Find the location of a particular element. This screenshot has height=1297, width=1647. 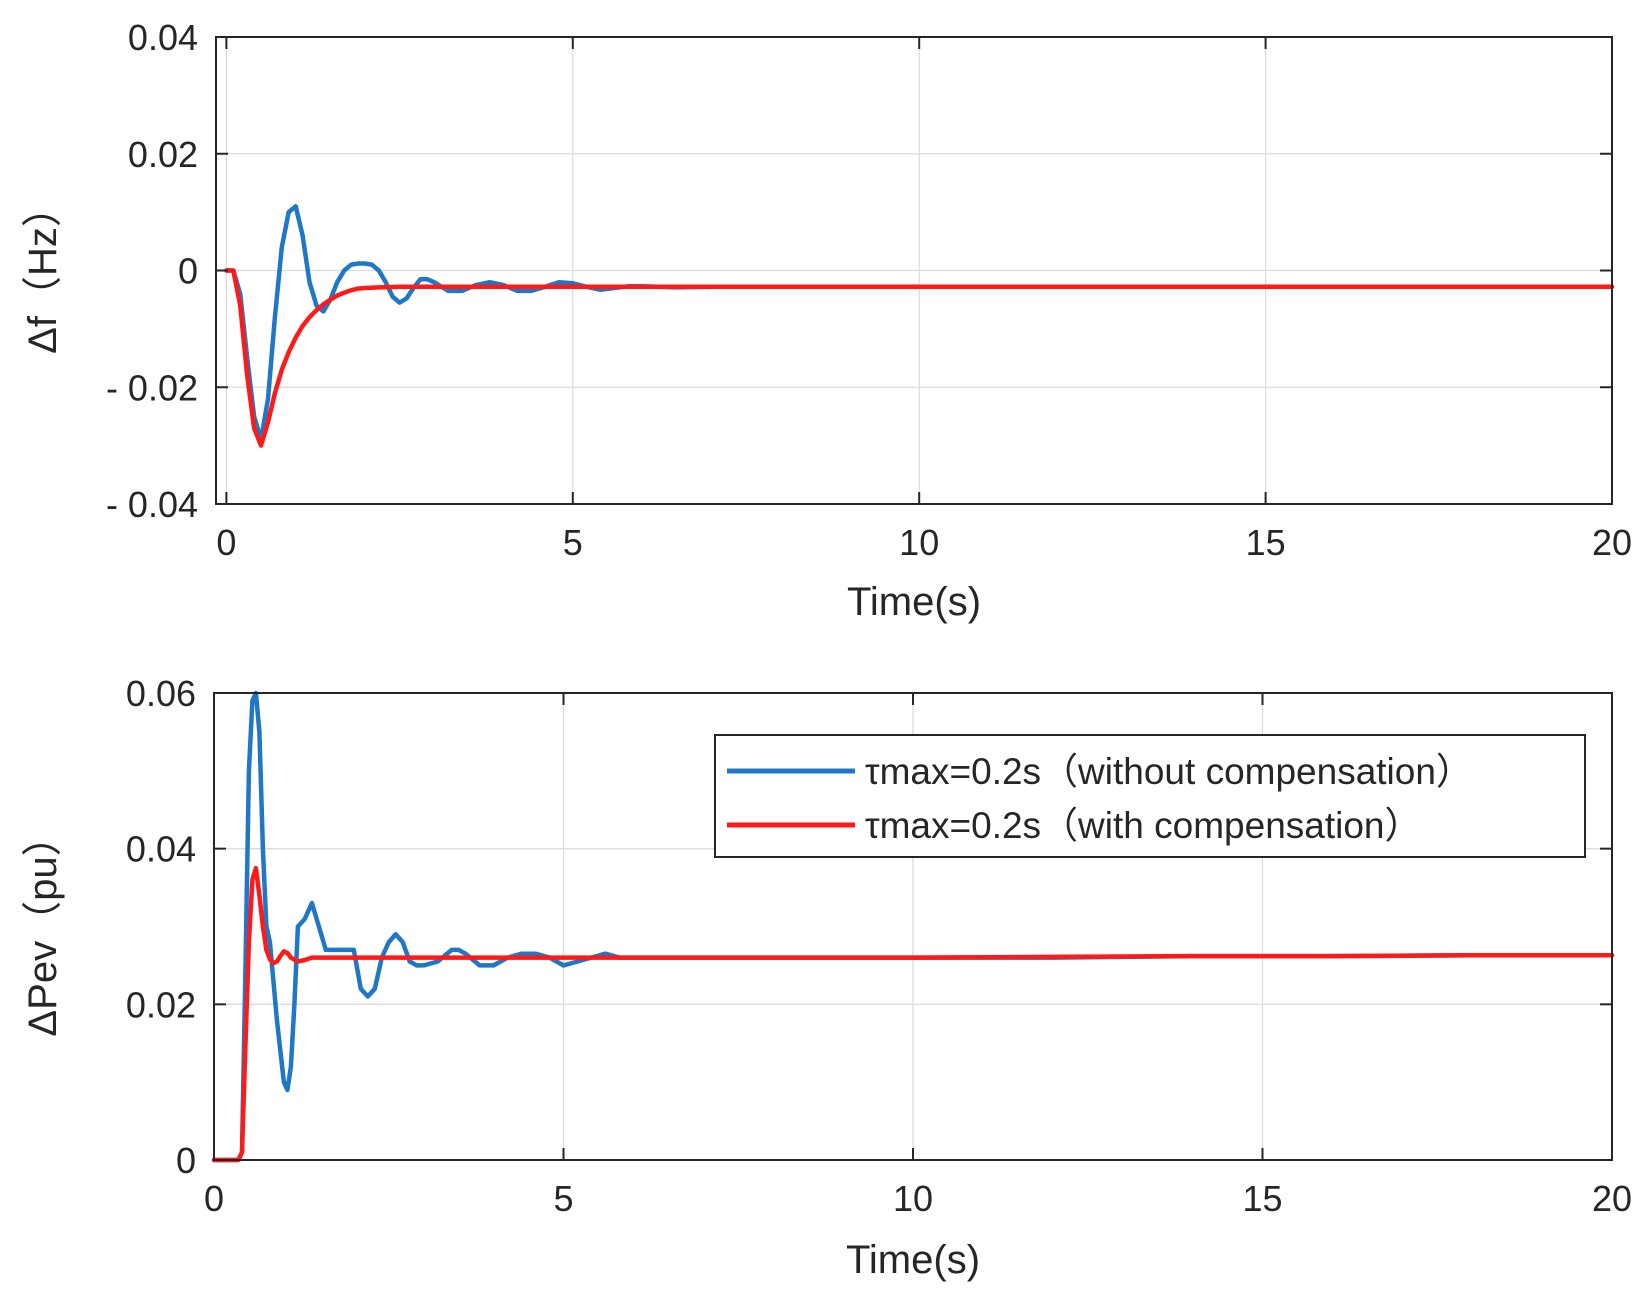

freq-y-tick-label: 0 is located at coordinates (188, 271).